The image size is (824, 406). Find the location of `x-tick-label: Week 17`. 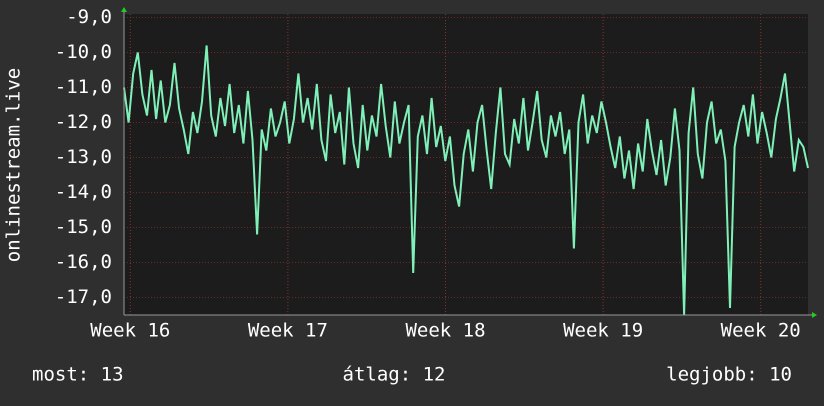

x-tick-label: Week 17 is located at coordinates (288, 331).